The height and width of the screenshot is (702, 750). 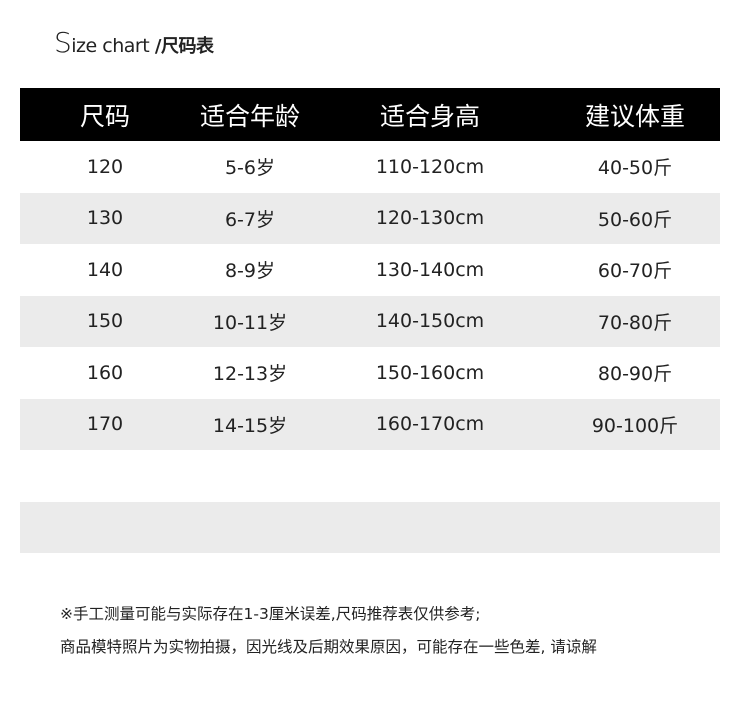 What do you see at coordinates (181, 46) in the screenshot?
I see `title-chinese: /尺码表` at bounding box center [181, 46].